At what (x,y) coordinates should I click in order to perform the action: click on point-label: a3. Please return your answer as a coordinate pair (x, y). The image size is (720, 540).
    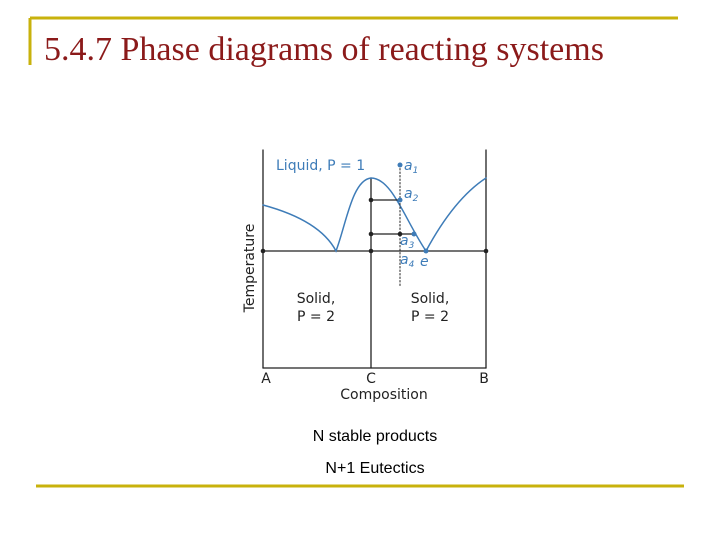
    Looking at the image, I should click on (407, 242).